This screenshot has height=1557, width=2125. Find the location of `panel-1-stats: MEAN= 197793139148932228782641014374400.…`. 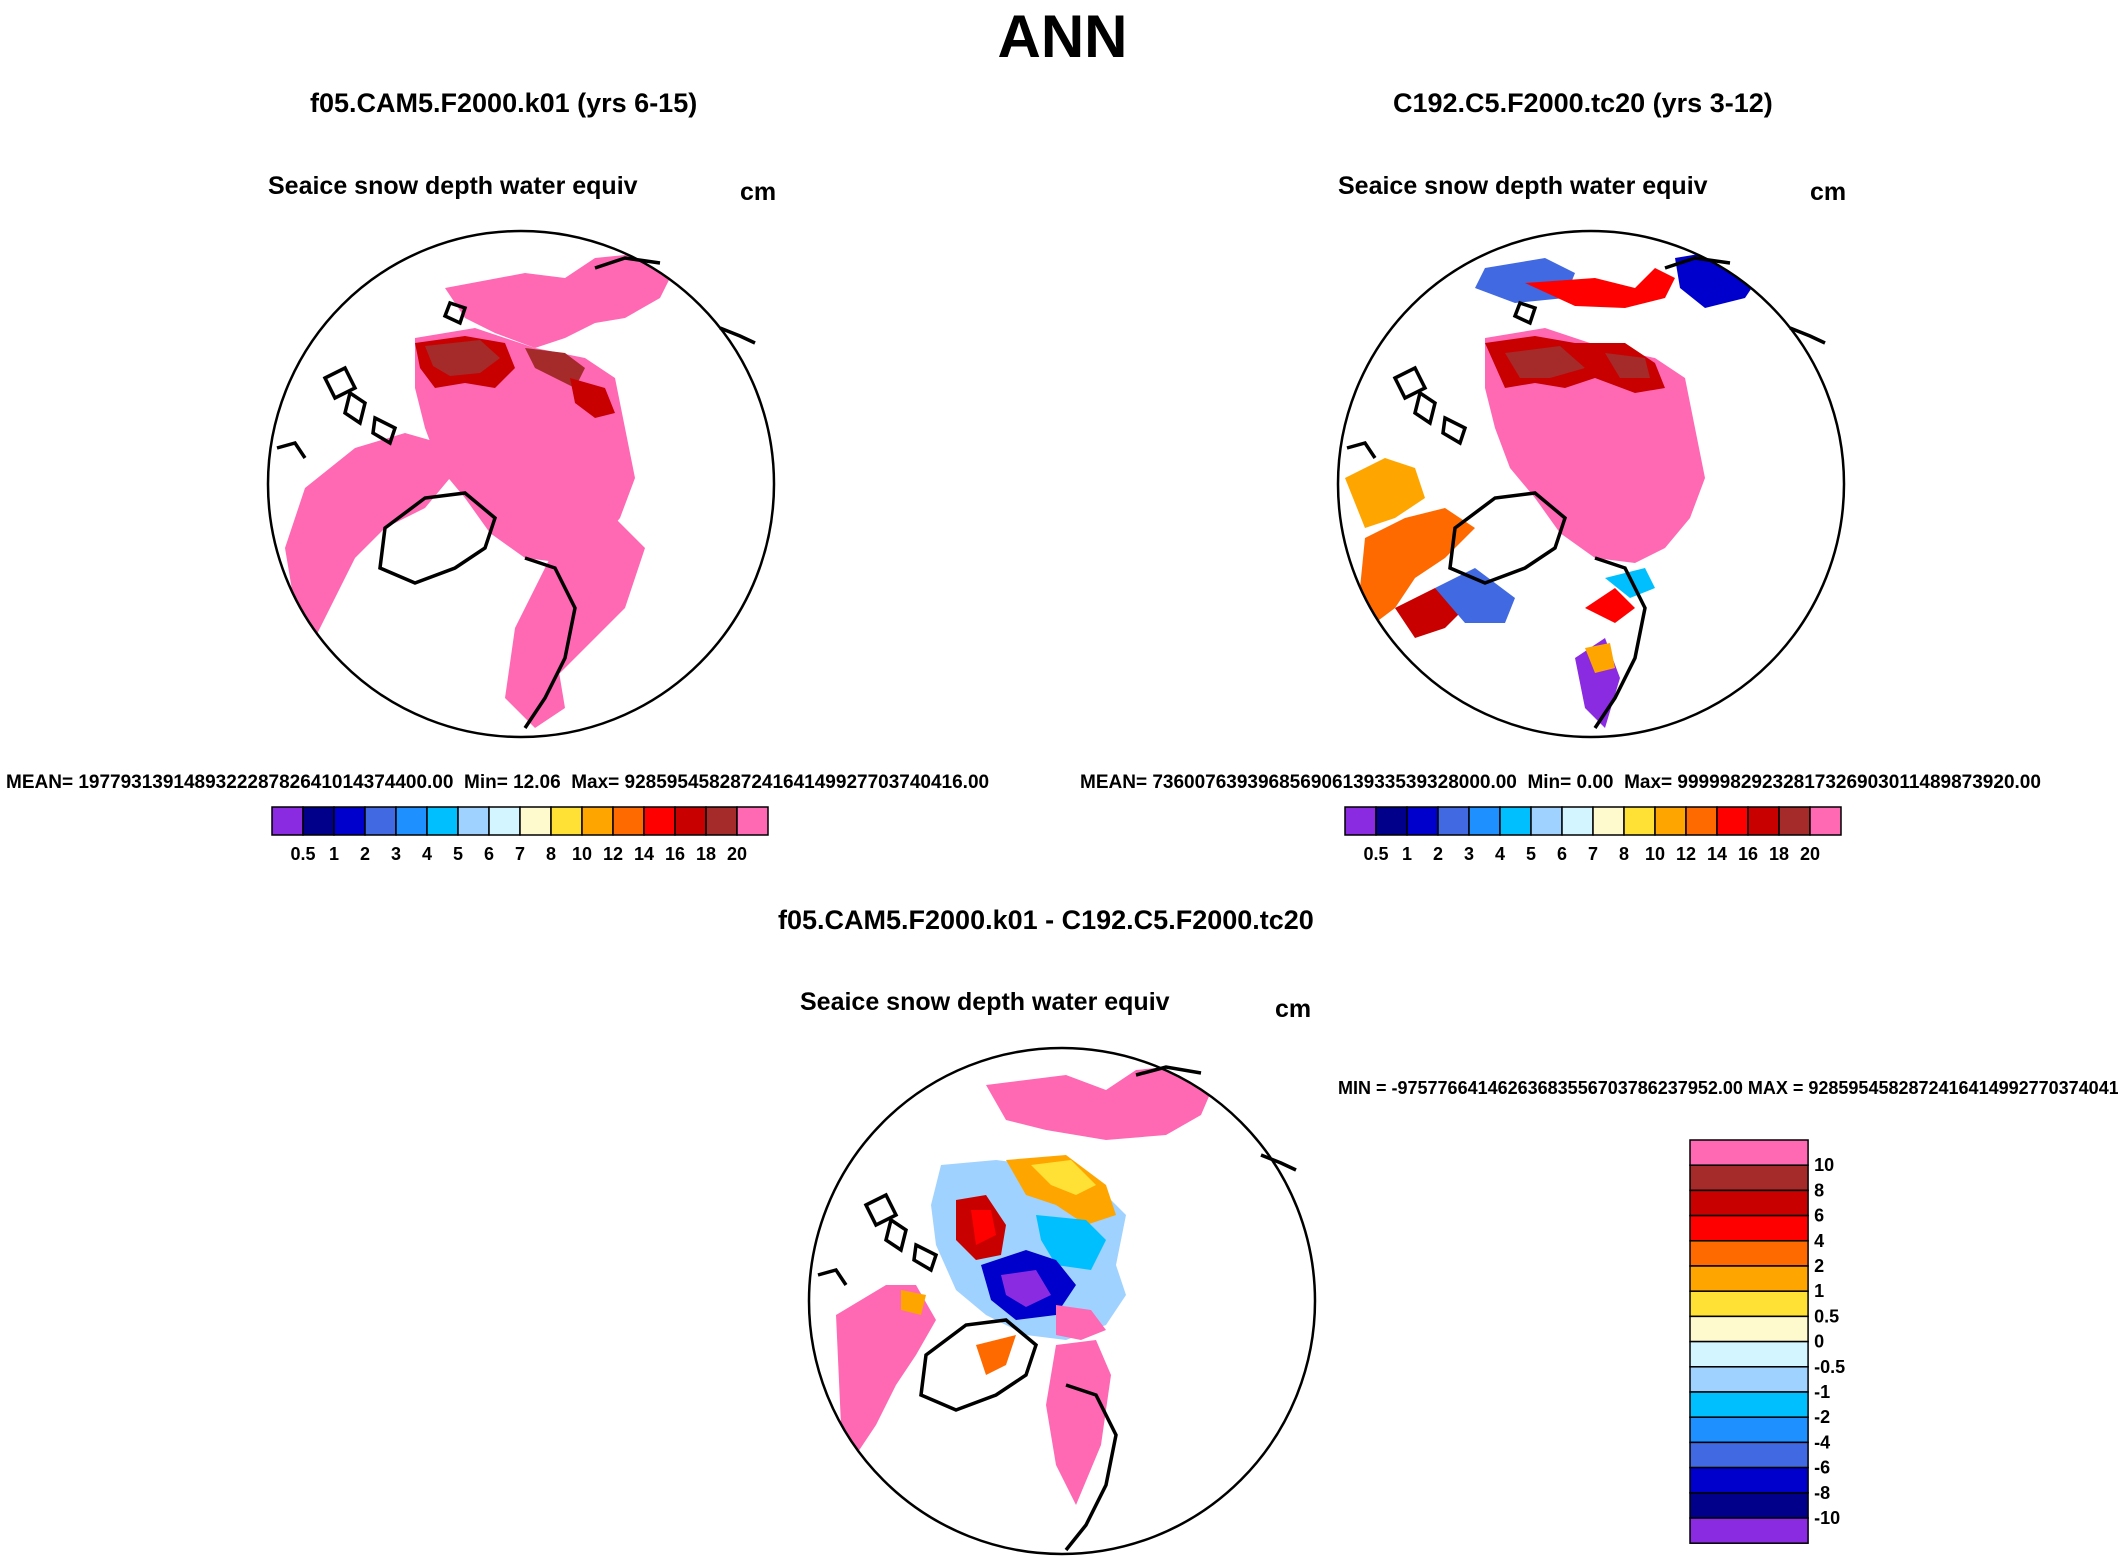

panel-1-stats: MEAN= 197793139148932228782641014374400.… is located at coordinates (497, 783).